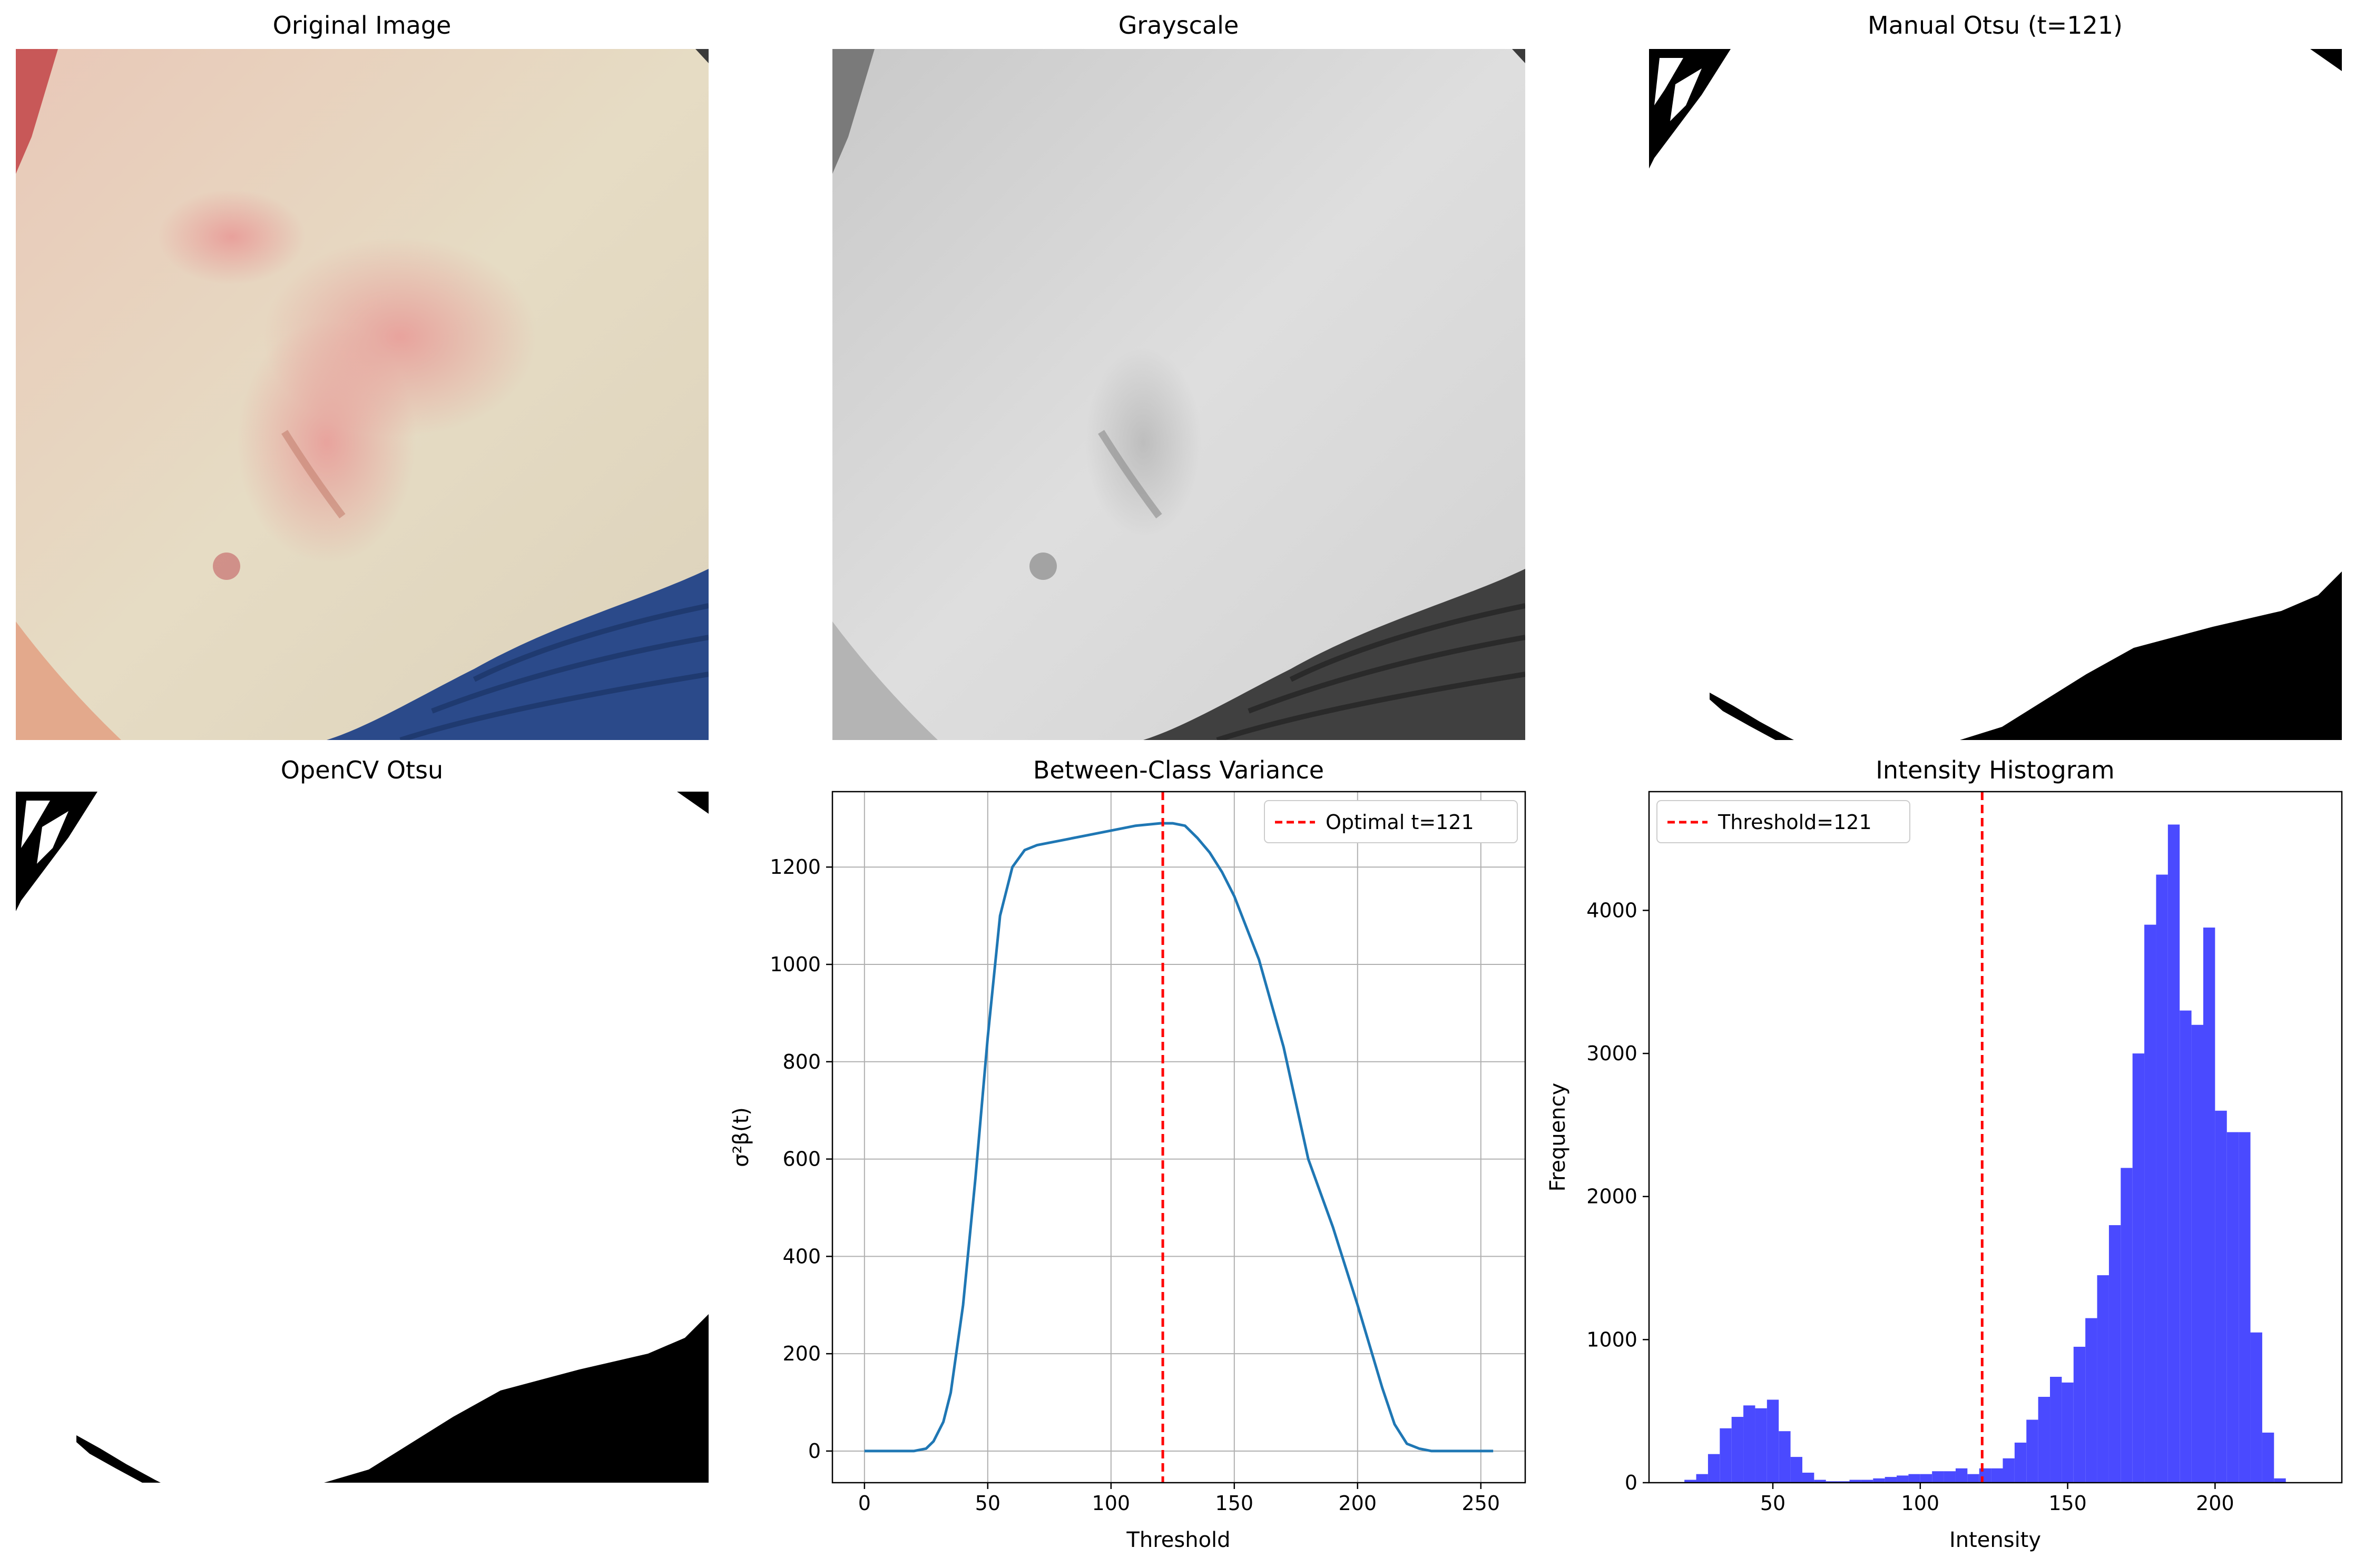 The width and height of the screenshot is (2355, 1568). Describe the element at coordinates (2067, 1503) in the screenshot. I see `histogram-x-tick-label: 150` at that location.